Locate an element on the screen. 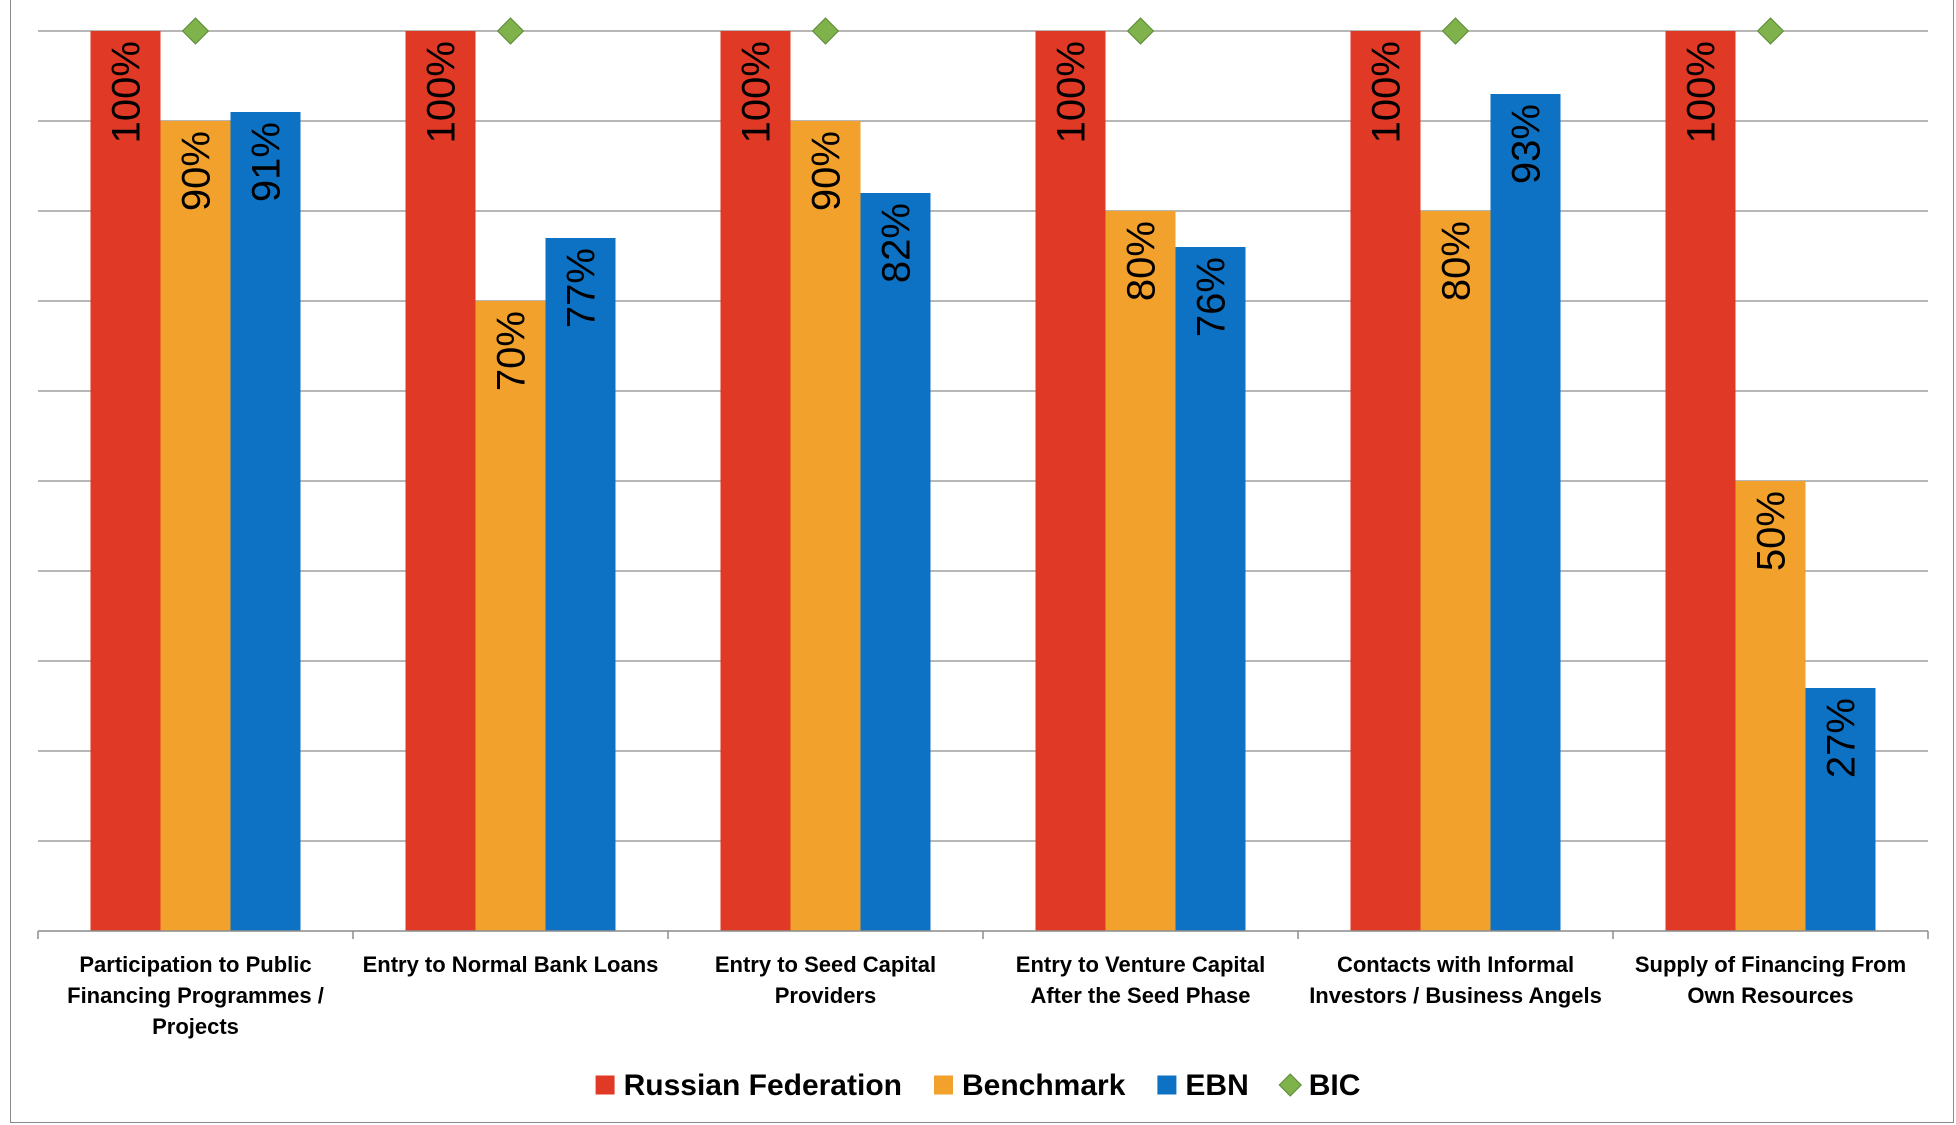  category-label: Financing Programmes / is located at coordinates (195, 995).